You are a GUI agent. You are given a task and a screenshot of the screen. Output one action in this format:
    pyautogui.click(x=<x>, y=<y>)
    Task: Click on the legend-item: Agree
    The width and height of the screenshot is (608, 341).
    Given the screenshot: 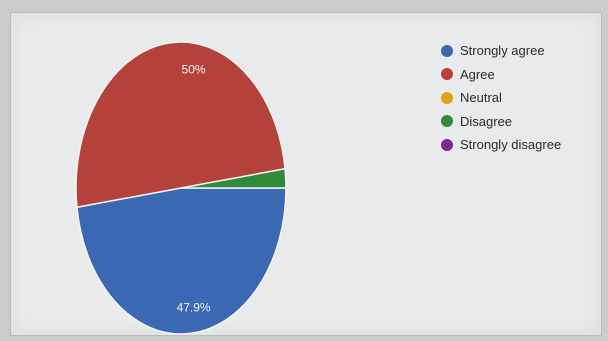 What is the action you would take?
    pyautogui.click(x=501, y=75)
    